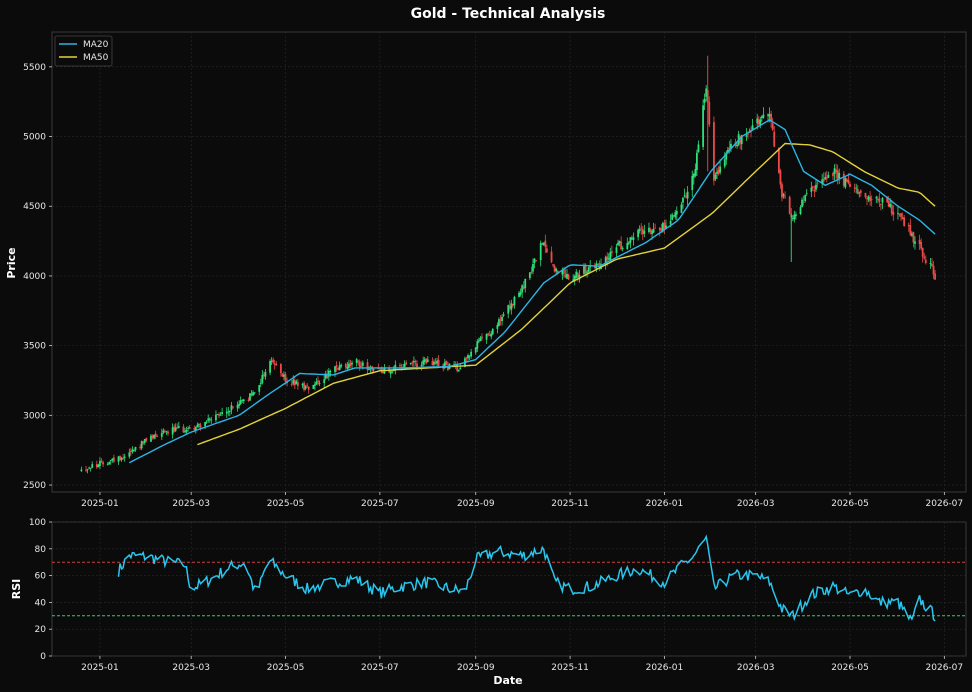  I want to click on price-y-tick-label: 4500, so click(34, 207).